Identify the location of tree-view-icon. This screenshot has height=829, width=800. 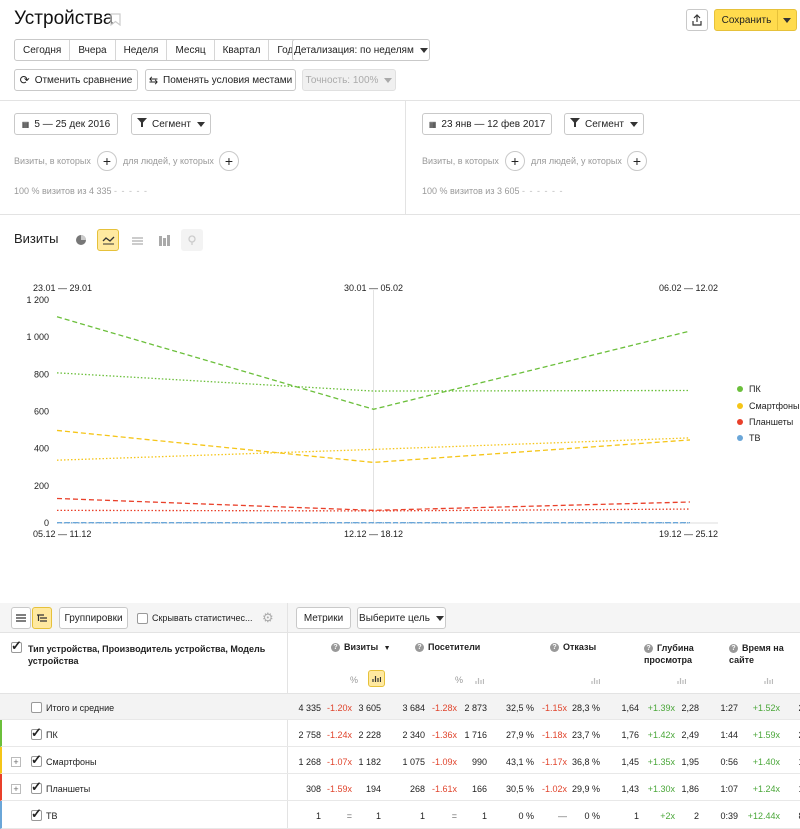
(42, 618).